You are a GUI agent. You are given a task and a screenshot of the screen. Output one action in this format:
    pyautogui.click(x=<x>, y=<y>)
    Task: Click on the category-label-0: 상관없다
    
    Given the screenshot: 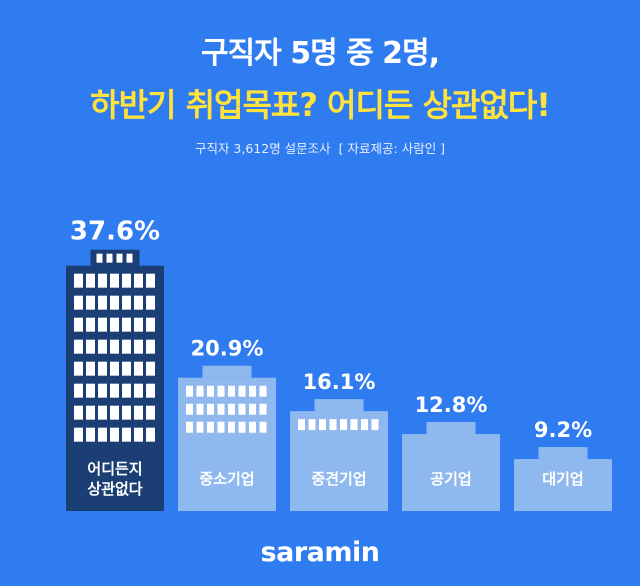 What is the action you would take?
    pyautogui.click(x=114, y=489)
    